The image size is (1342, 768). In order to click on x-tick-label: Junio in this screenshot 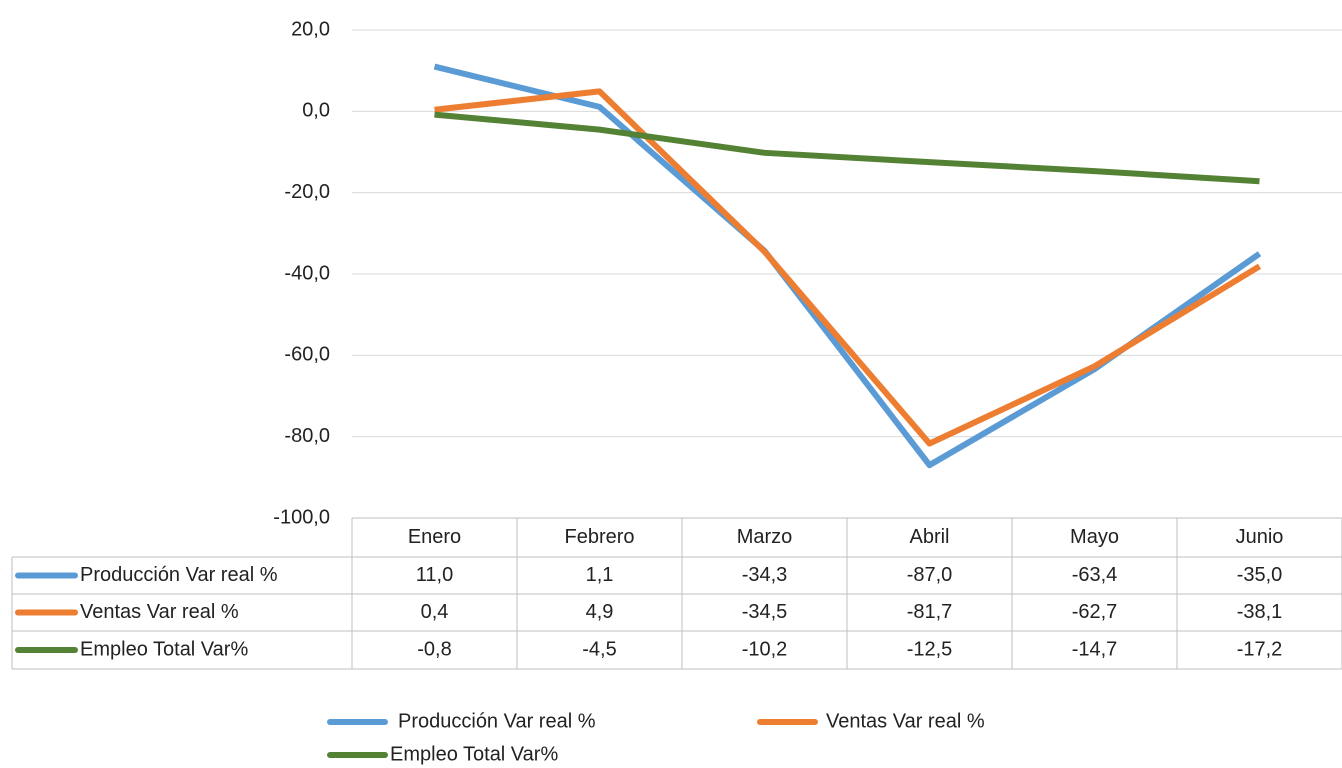, I will do `click(1260, 537)`.